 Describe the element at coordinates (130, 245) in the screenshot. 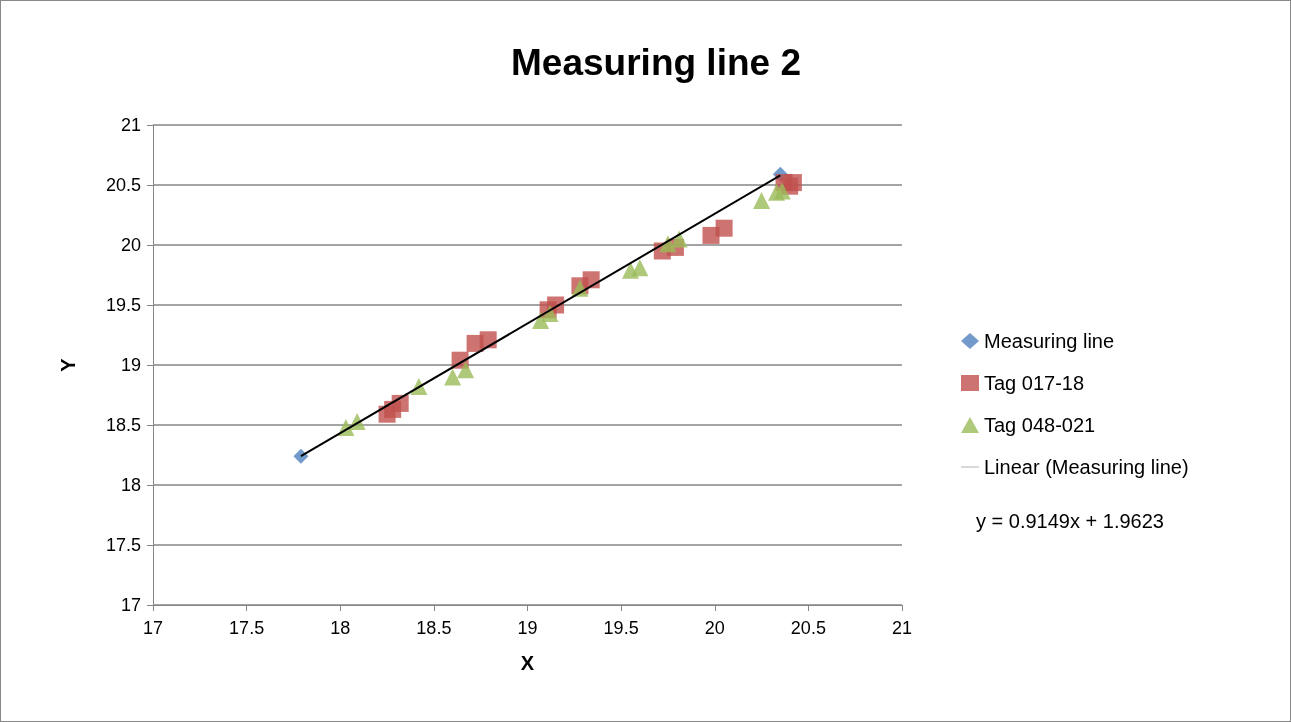

I see `y-tick-label: 20` at that location.